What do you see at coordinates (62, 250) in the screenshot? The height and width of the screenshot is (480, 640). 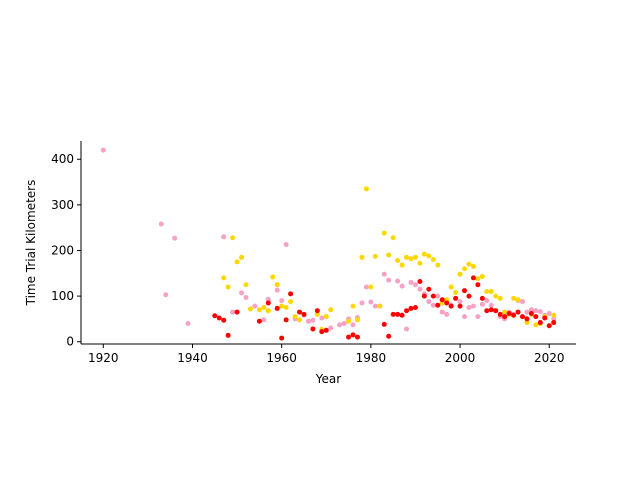 I see `y-tick-label: 200` at bounding box center [62, 250].